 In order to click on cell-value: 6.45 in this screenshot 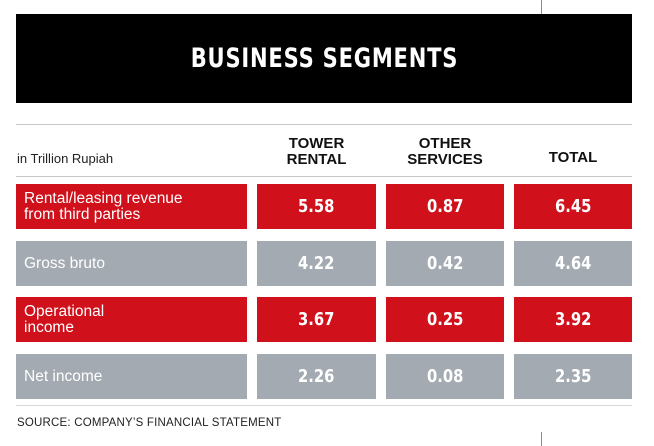, I will do `click(573, 206)`.